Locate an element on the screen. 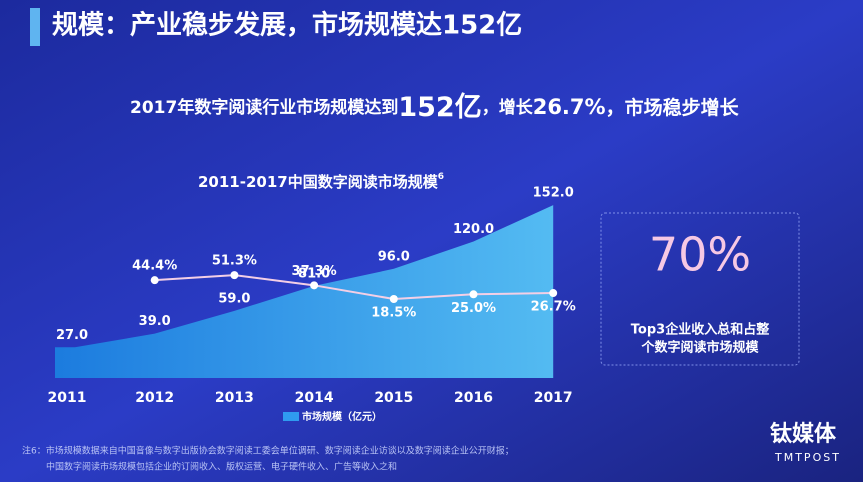  data-label: 51.3% is located at coordinates (234, 261).